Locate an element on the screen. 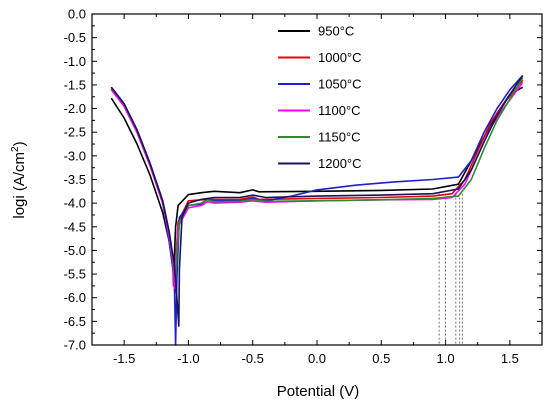 Image resolution: width=550 pixels, height=408 pixels. y-tick-label: -6.5 is located at coordinates (75, 321).